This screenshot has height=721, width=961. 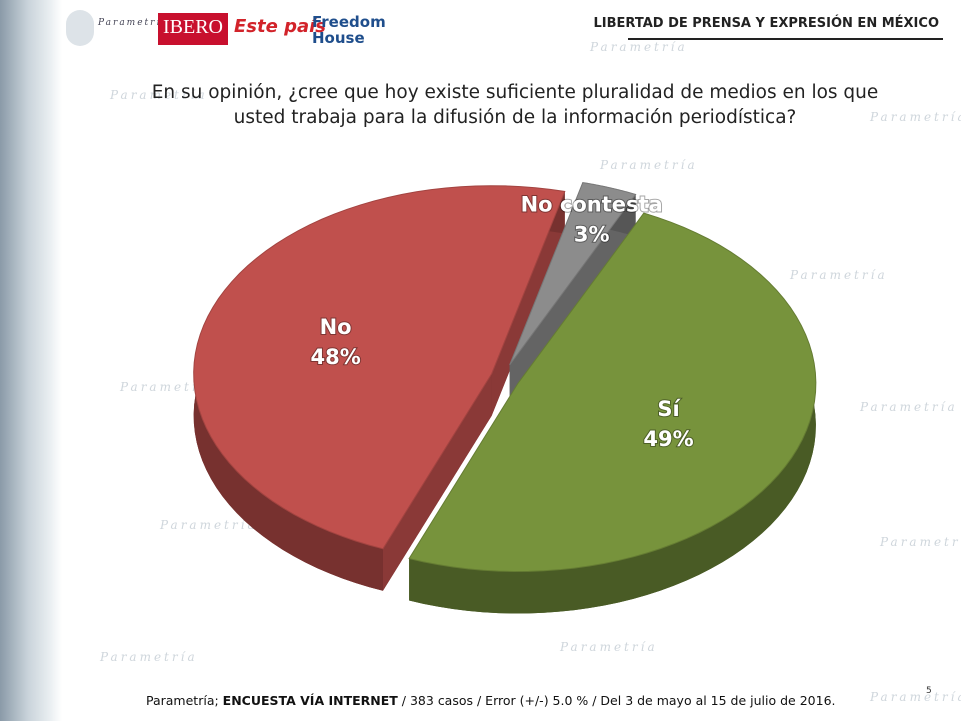 I want to click on logo-estepais: Este país, so click(x=280, y=26).